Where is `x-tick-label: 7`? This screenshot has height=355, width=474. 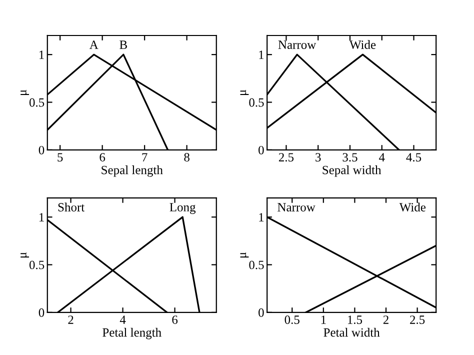
x-tick-label: 7 is located at coordinates (145, 157).